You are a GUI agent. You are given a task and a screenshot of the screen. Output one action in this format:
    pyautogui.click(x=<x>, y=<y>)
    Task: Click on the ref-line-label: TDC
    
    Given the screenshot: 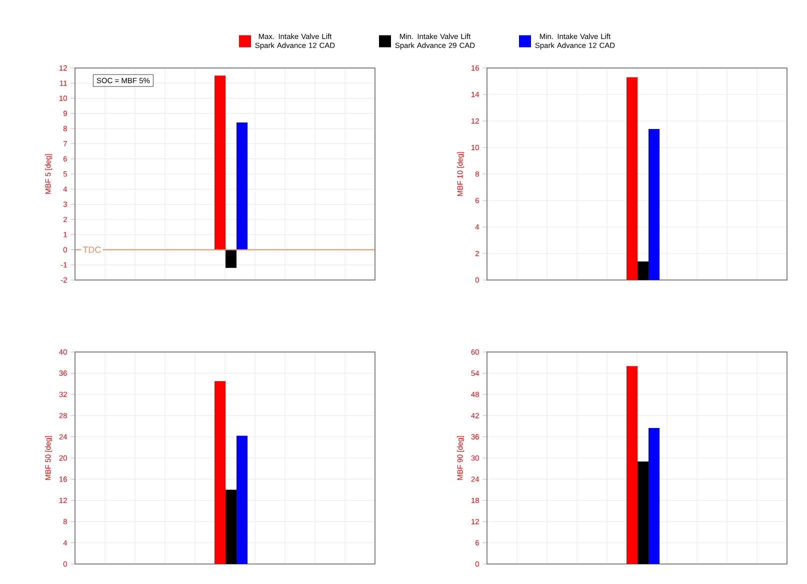 What is the action you would take?
    pyautogui.click(x=91, y=249)
    